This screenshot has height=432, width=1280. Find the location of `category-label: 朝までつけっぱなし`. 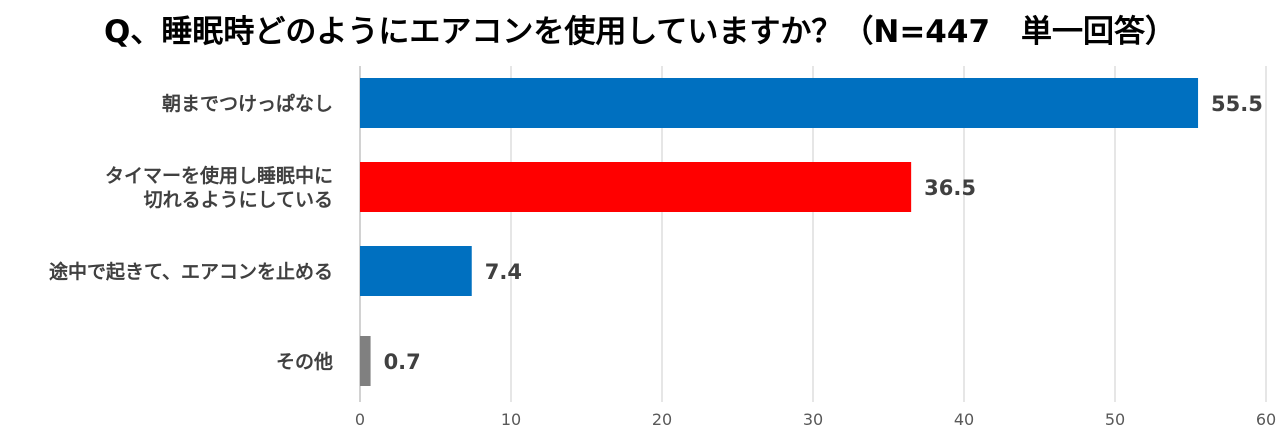

category-label: 朝までつけっぱなし is located at coordinates (247, 103).